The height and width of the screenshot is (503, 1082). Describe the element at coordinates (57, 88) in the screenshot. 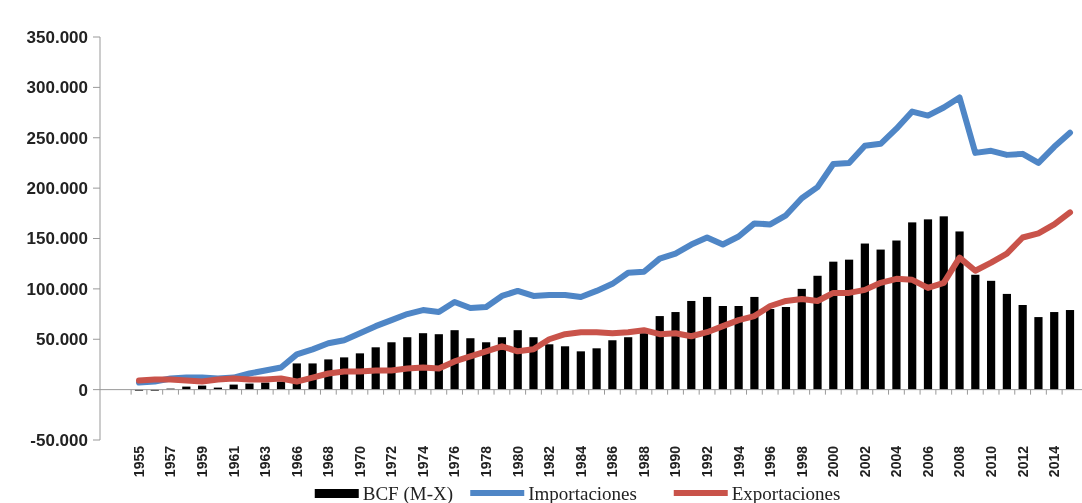

I see `y-tick-label: 300.000` at that location.